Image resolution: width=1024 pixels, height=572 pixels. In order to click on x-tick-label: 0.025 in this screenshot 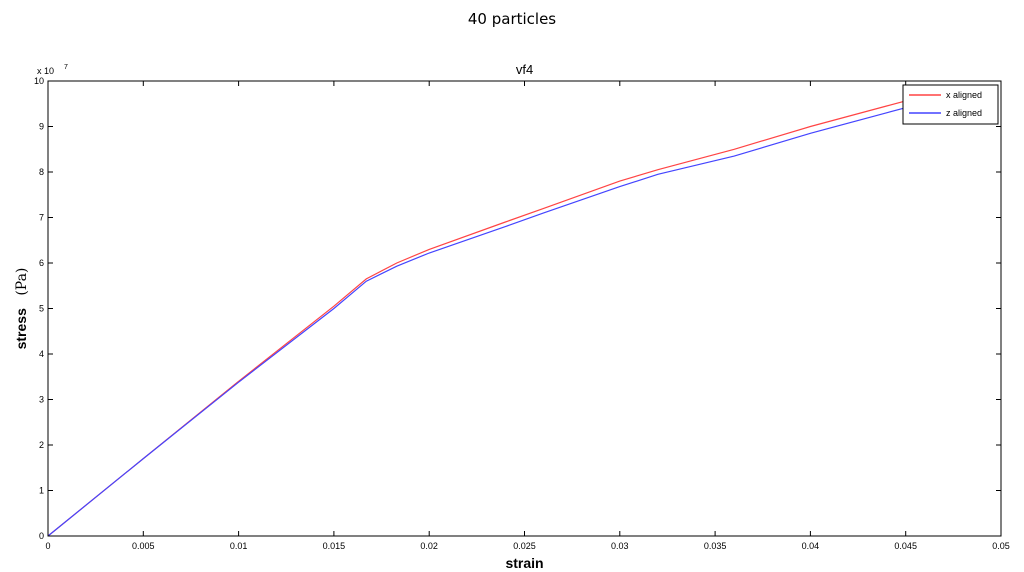, I will do `click(524, 546)`.